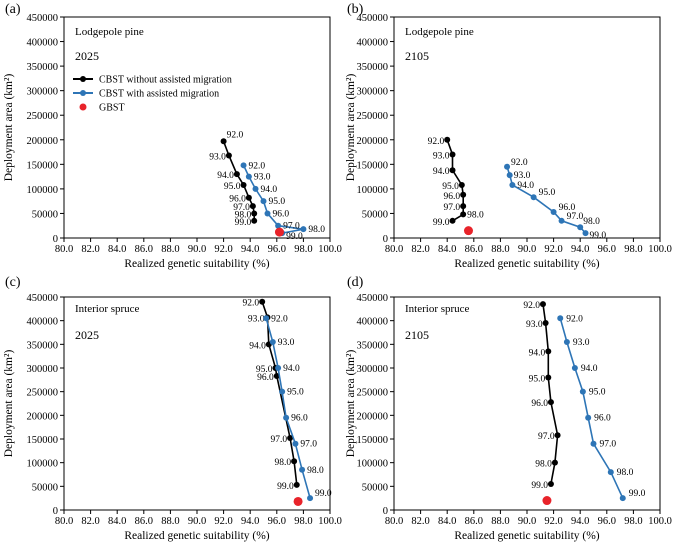 This screenshot has height=546, width=685. Describe the element at coordinates (43, 440) in the screenshot. I see `y-tick-label-c: 150000` at that location.